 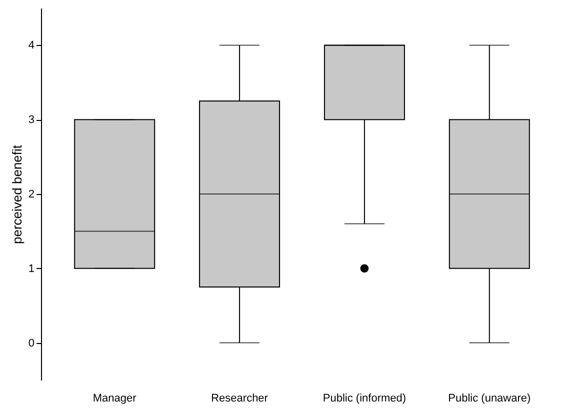 What do you see at coordinates (16, 194) in the screenshot?
I see `y-axis-title: perceived benefit` at bounding box center [16, 194].